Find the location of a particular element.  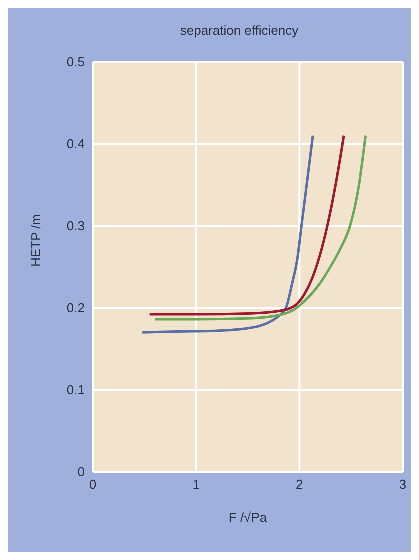

y-tick-label: 0.4 is located at coordinates (75, 144).